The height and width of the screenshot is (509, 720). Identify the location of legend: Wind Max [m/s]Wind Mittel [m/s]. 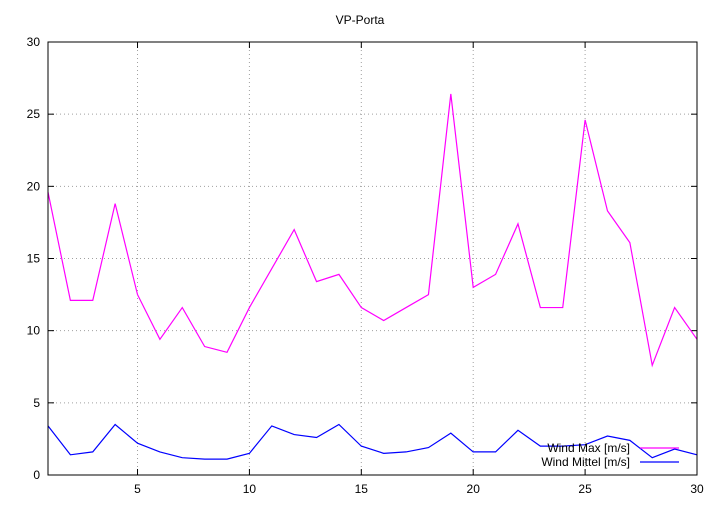
(610, 455).